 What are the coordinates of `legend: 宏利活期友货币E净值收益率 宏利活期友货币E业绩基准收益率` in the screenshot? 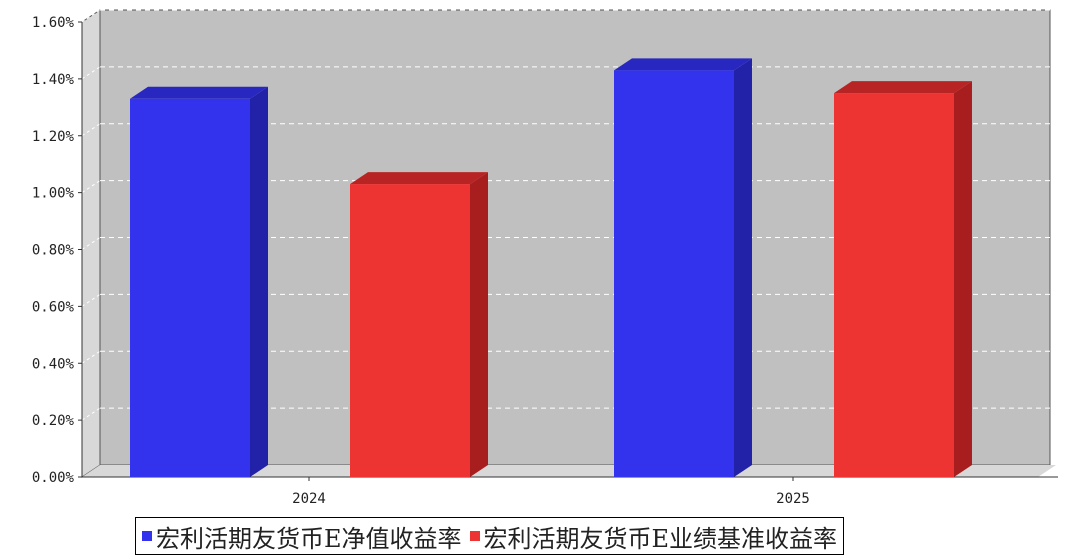 It's located at (490, 536).